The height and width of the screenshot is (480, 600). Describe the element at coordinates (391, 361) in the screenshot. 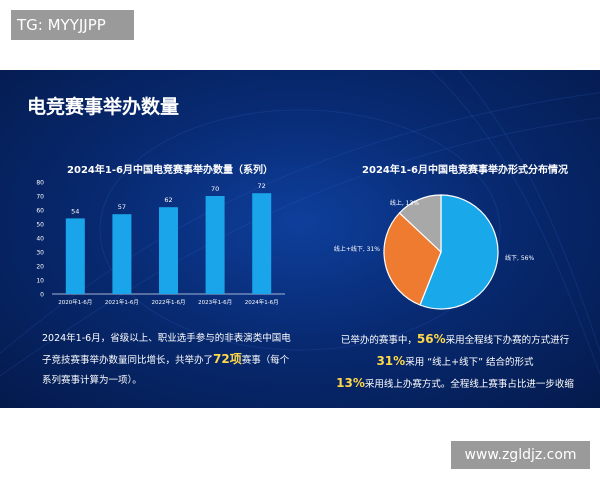

I see `right-line-2-highlight: 31%` at that location.